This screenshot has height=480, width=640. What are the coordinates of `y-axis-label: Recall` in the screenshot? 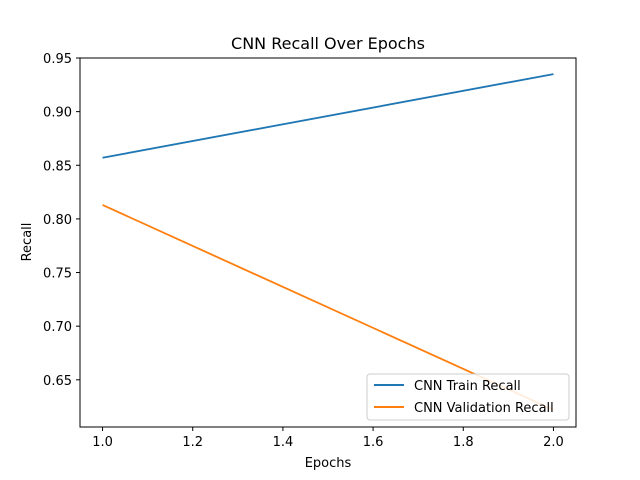 It's located at (27, 242).